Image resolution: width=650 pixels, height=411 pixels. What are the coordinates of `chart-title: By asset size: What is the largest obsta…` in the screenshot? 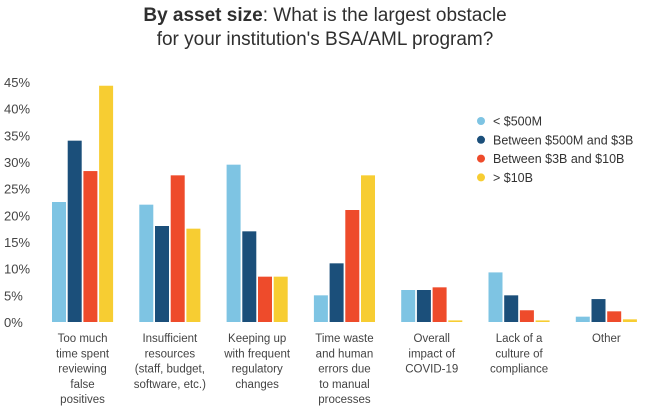 It's located at (325, 28).